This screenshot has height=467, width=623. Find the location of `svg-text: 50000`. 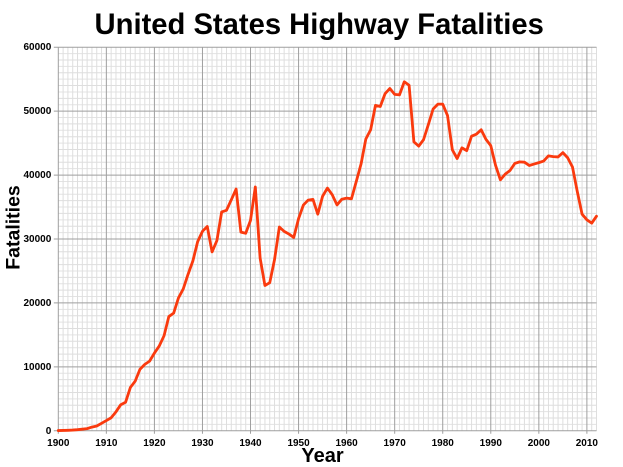

svg-text: 50000 is located at coordinates (37, 111).